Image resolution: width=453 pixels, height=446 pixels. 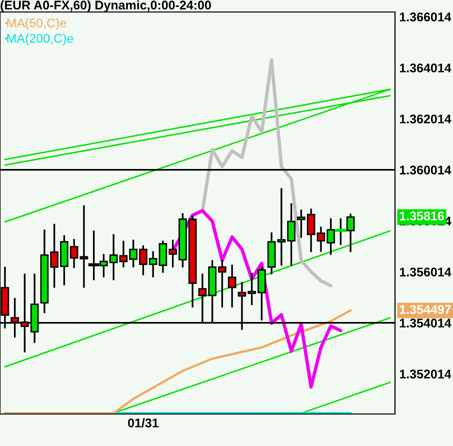 I want to click on y-tick-label: 1.354014, so click(x=426, y=323).